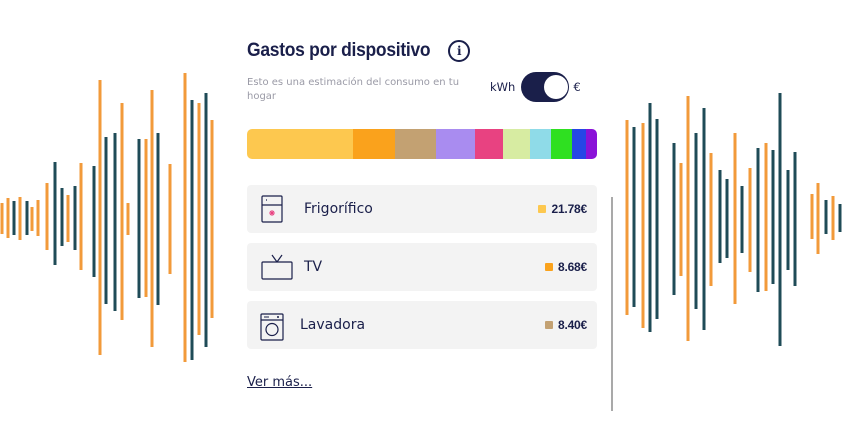 This screenshot has width=844, height=438. What do you see at coordinates (503, 87) in the screenshot?
I see `kwh-label: kWh` at bounding box center [503, 87].